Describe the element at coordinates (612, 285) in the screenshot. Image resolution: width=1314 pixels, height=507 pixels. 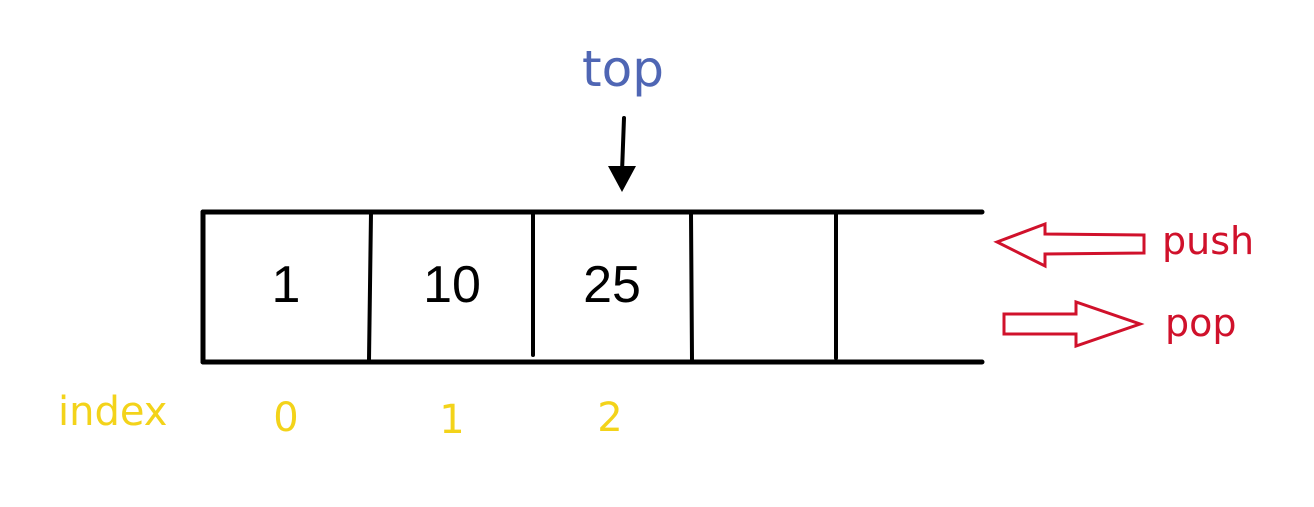
I see `cell-value-2: 25` at that location.